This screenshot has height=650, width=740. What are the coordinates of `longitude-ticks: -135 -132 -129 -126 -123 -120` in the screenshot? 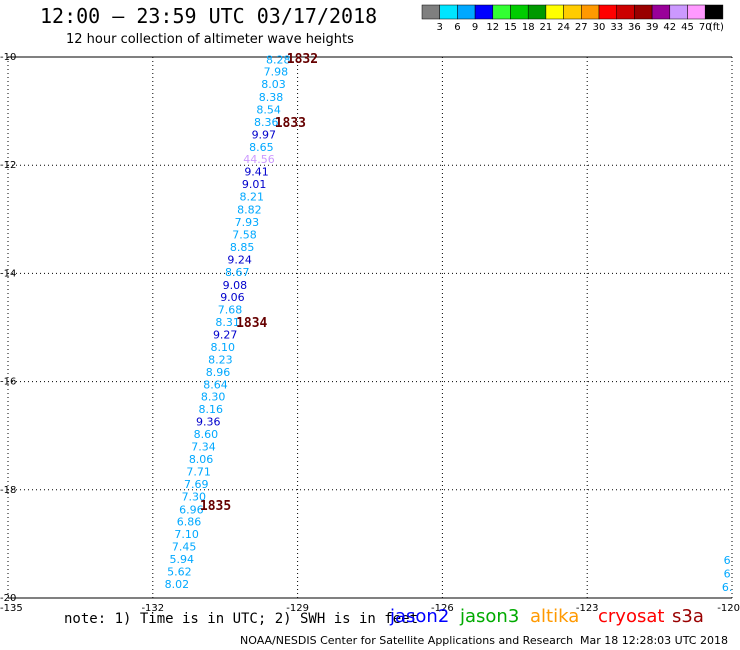 It's located at (370, 608).